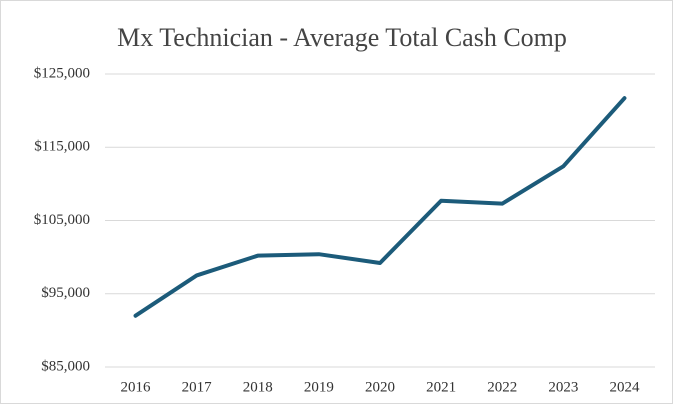  What do you see at coordinates (65, 366) in the screenshot?
I see `y-tick-label: $85,000` at bounding box center [65, 366].